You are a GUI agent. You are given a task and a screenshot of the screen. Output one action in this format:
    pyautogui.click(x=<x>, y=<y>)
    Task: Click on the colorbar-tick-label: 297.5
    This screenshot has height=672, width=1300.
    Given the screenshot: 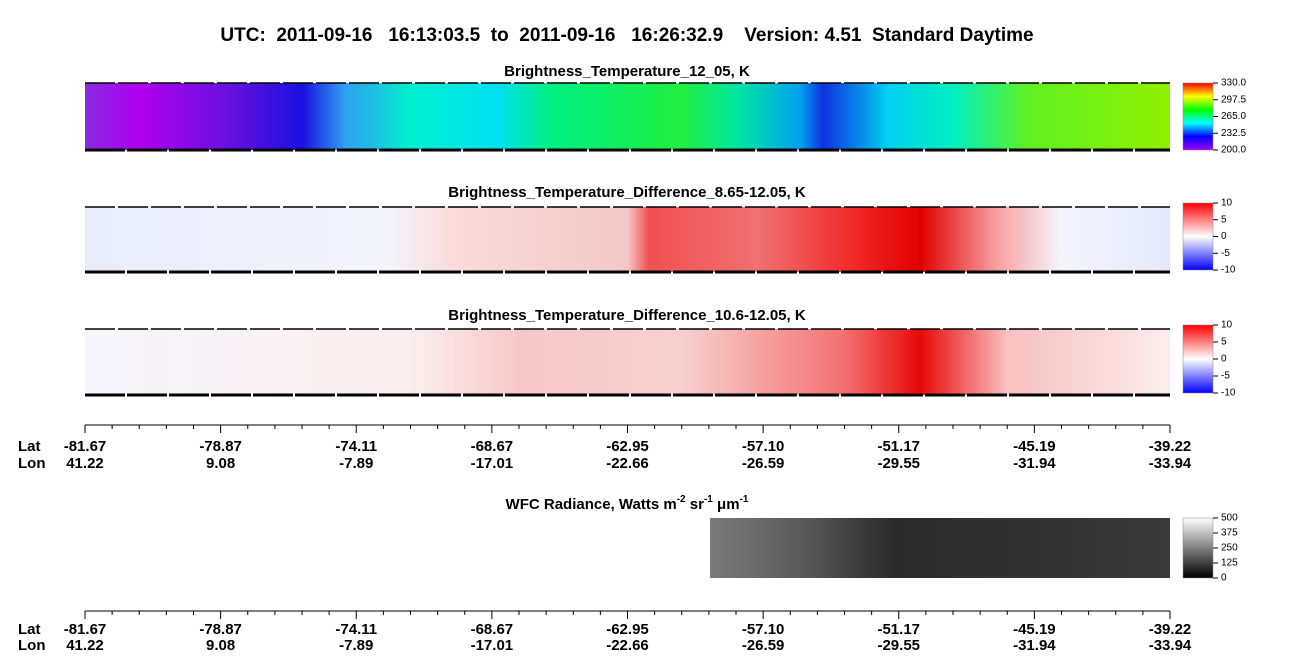 What is the action you would take?
    pyautogui.click(x=1233, y=99)
    